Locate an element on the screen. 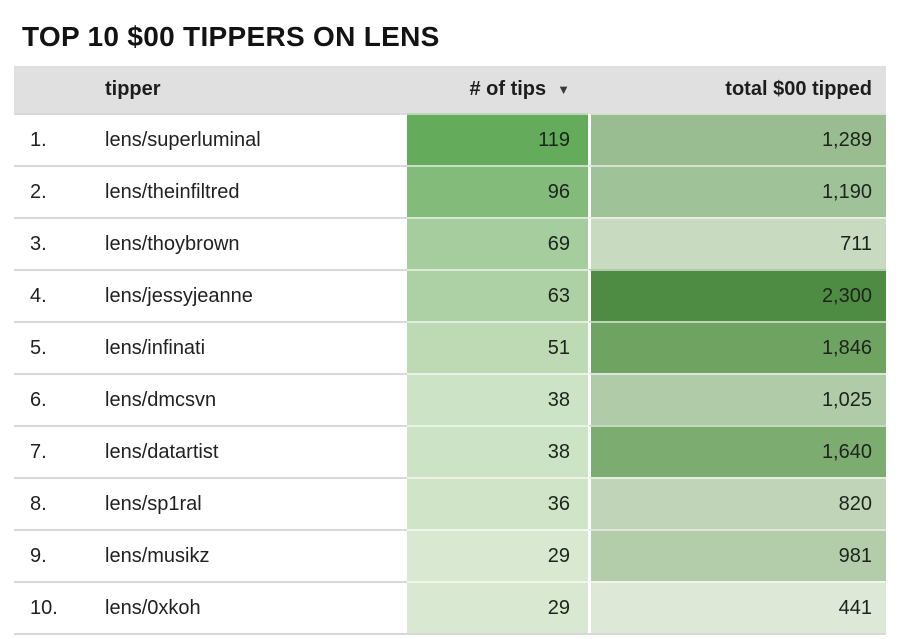 The image size is (900, 639). tips-cell: 51 is located at coordinates (497, 347).